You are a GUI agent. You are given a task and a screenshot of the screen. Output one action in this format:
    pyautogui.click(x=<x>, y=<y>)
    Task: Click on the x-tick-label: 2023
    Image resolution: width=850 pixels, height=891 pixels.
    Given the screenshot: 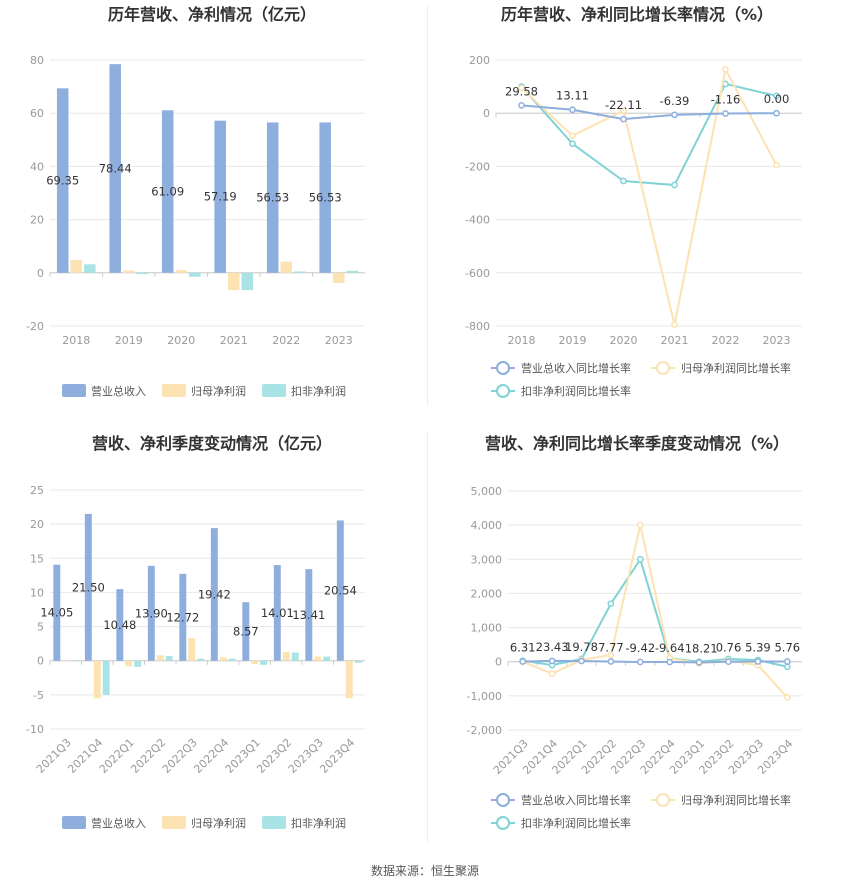 What is the action you would take?
    pyautogui.click(x=339, y=340)
    